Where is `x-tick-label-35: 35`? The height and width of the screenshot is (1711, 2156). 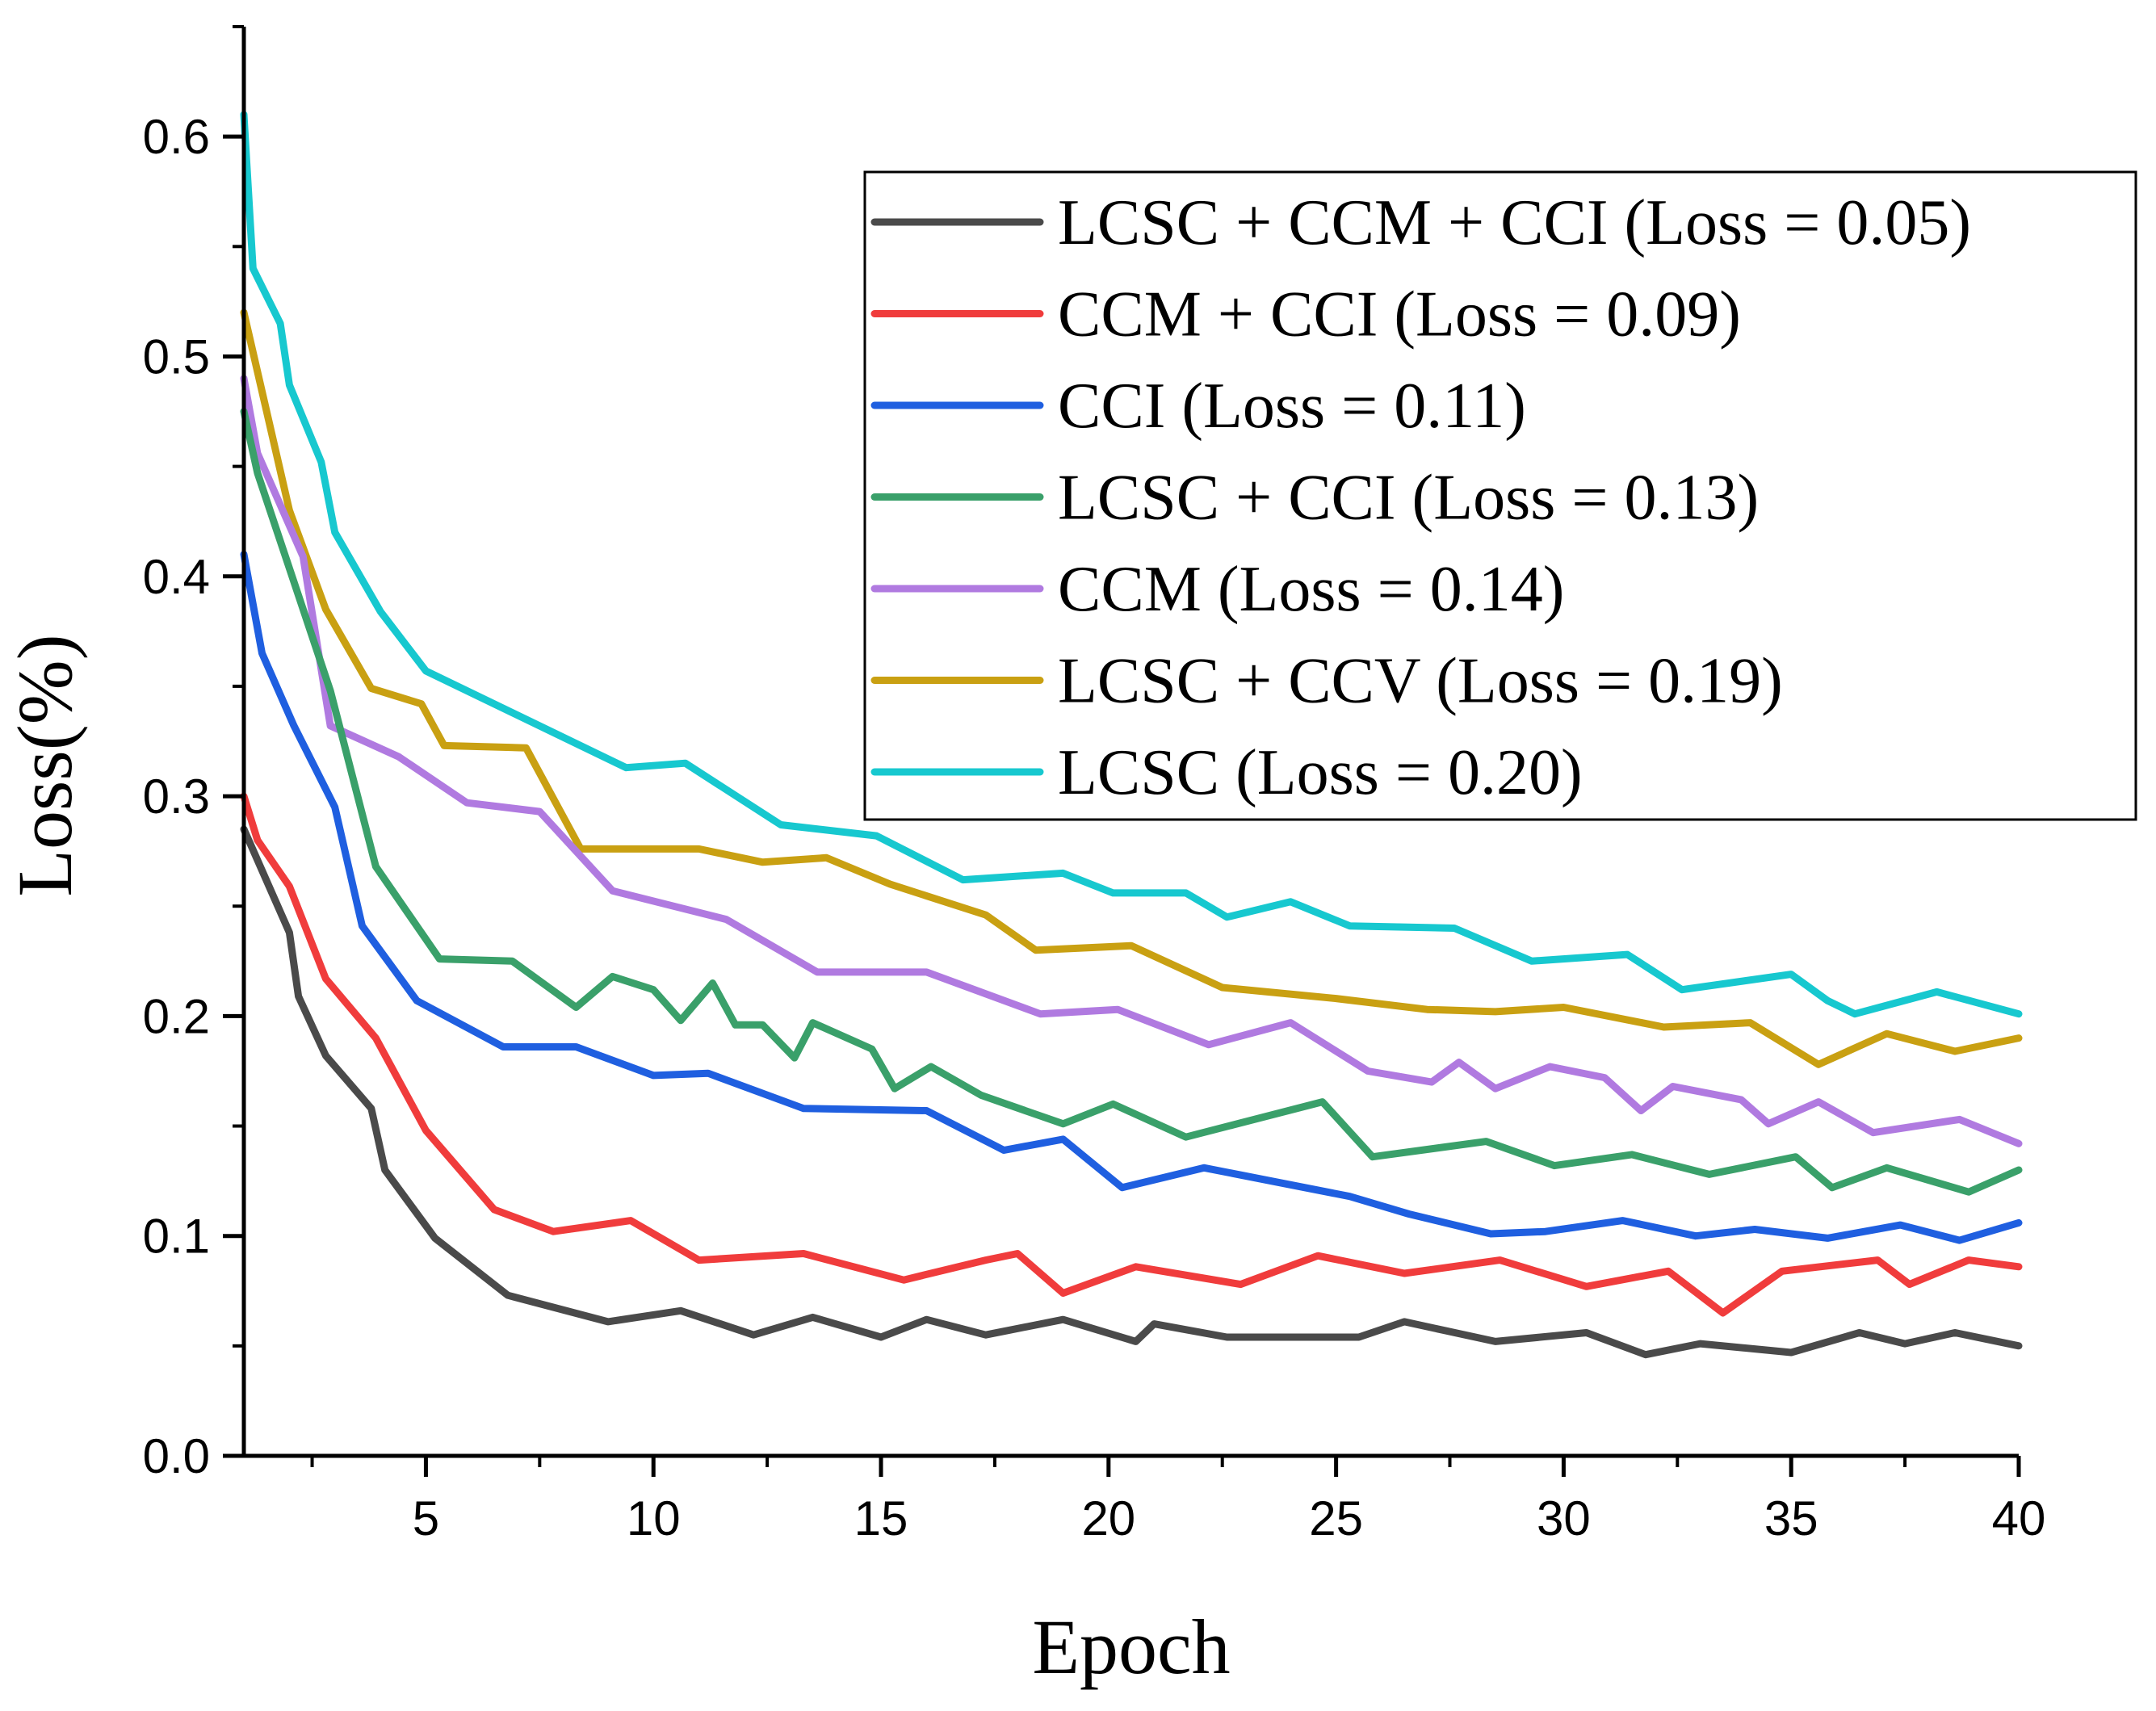
x-tick-label-35: 35 is located at coordinates (1791, 1518).